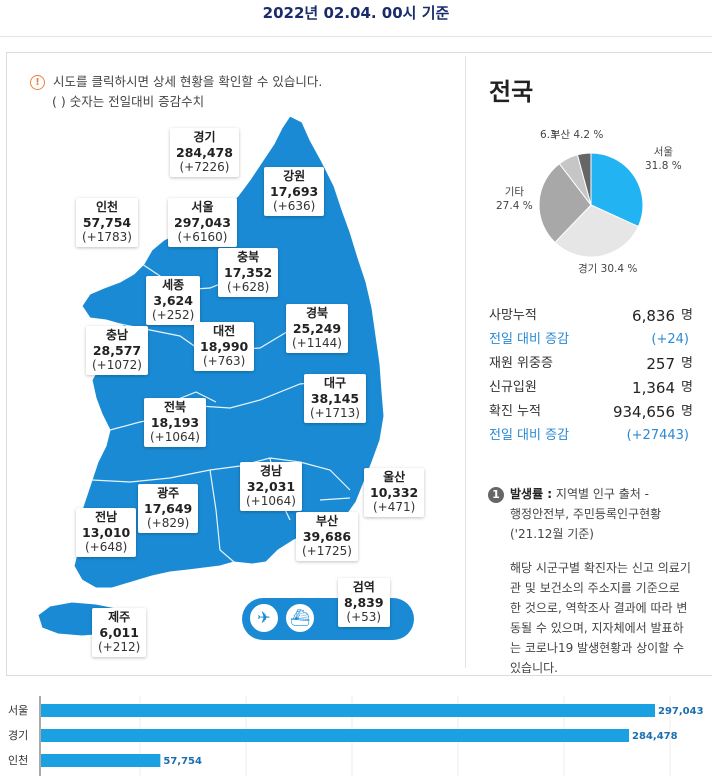 Image resolution: width=712 pixels, height=776 pixels. I want to click on pie-label-seoul: 서울 31.8 %, so click(663, 159).